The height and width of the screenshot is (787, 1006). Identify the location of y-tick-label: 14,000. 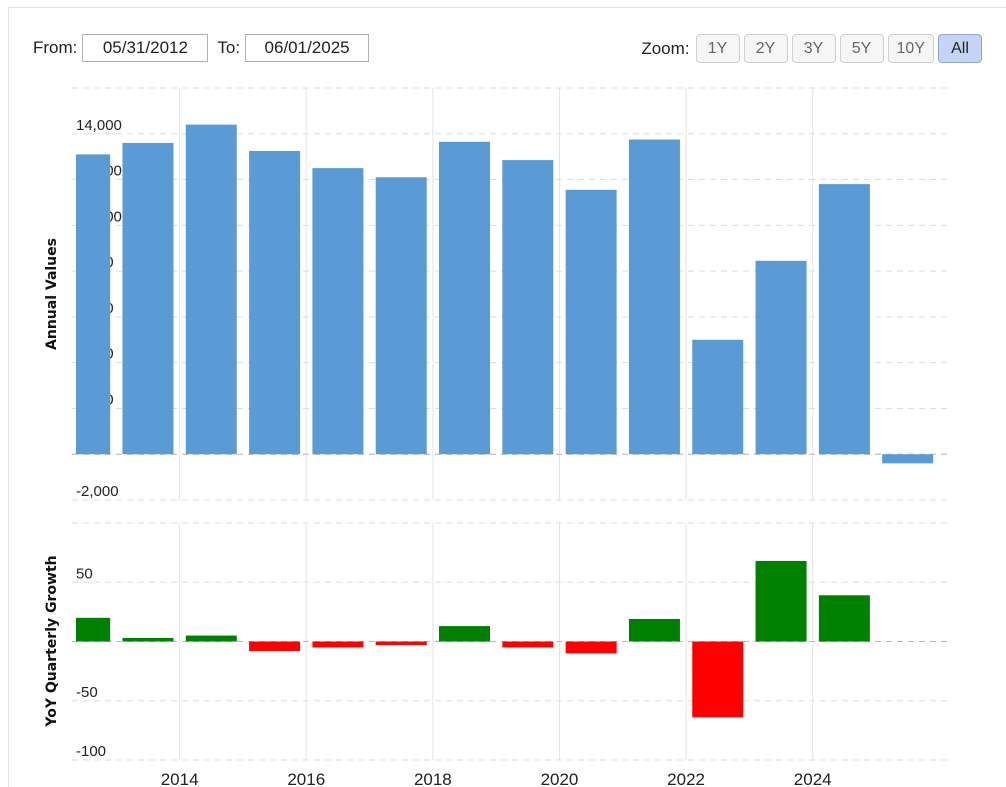
(99, 125).